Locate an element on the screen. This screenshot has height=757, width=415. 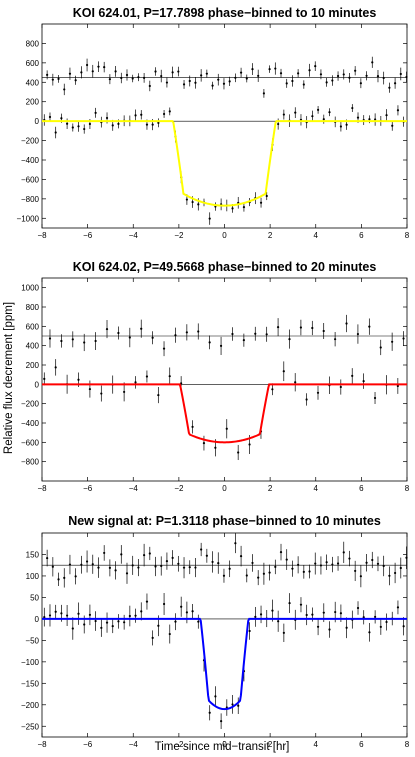
y-tick-label: 100 is located at coordinates (33, 576).